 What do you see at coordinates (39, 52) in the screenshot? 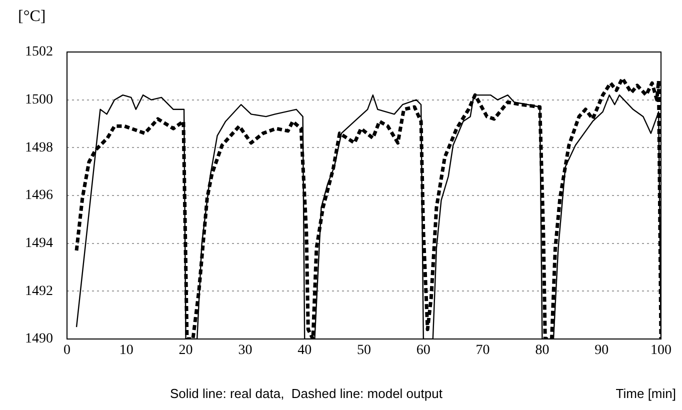
I see `y-tick-label: 1502` at bounding box center [39, 52].